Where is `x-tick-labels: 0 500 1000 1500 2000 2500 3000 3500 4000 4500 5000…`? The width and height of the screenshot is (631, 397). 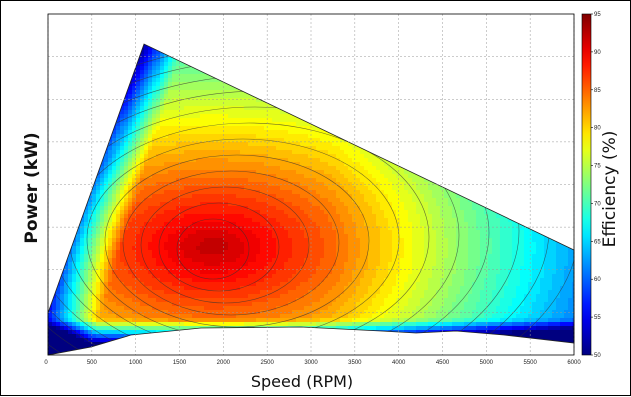
x-tick-labels: 0 500 1000 1500 2000 2500 3000 3500 4000 4500 5000… is located at coordinates (312, 363).